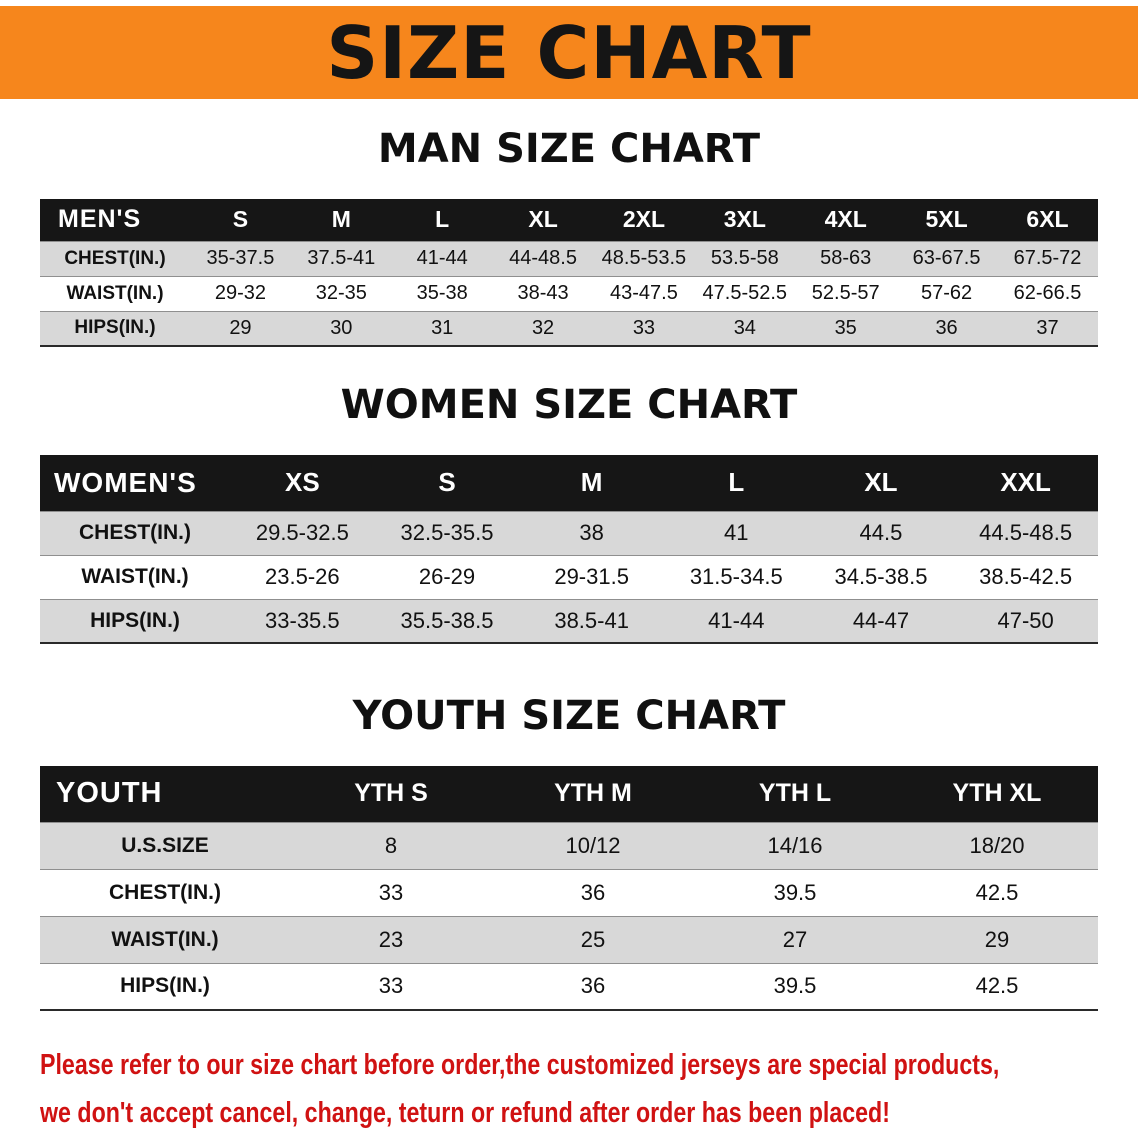  I want to click on column-header: YTH S, so click(391, 794).